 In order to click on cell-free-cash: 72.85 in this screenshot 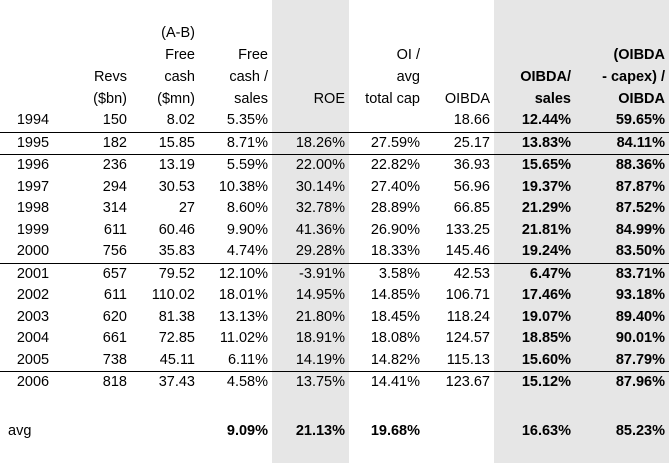, I will do `click(176, 338)`.